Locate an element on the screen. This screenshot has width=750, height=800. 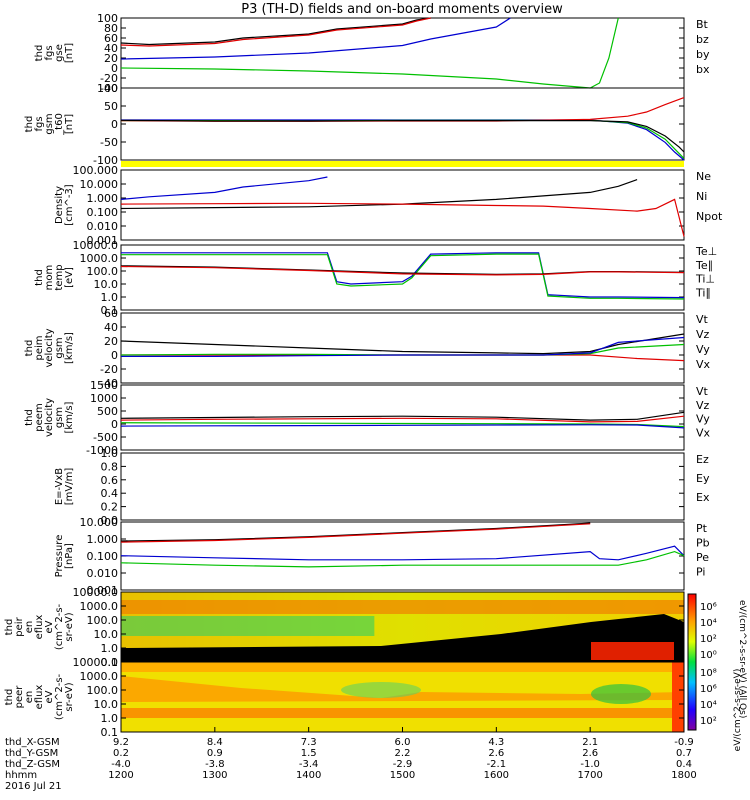
xaxis-value: 1800 is located at coordinates (683, 775).